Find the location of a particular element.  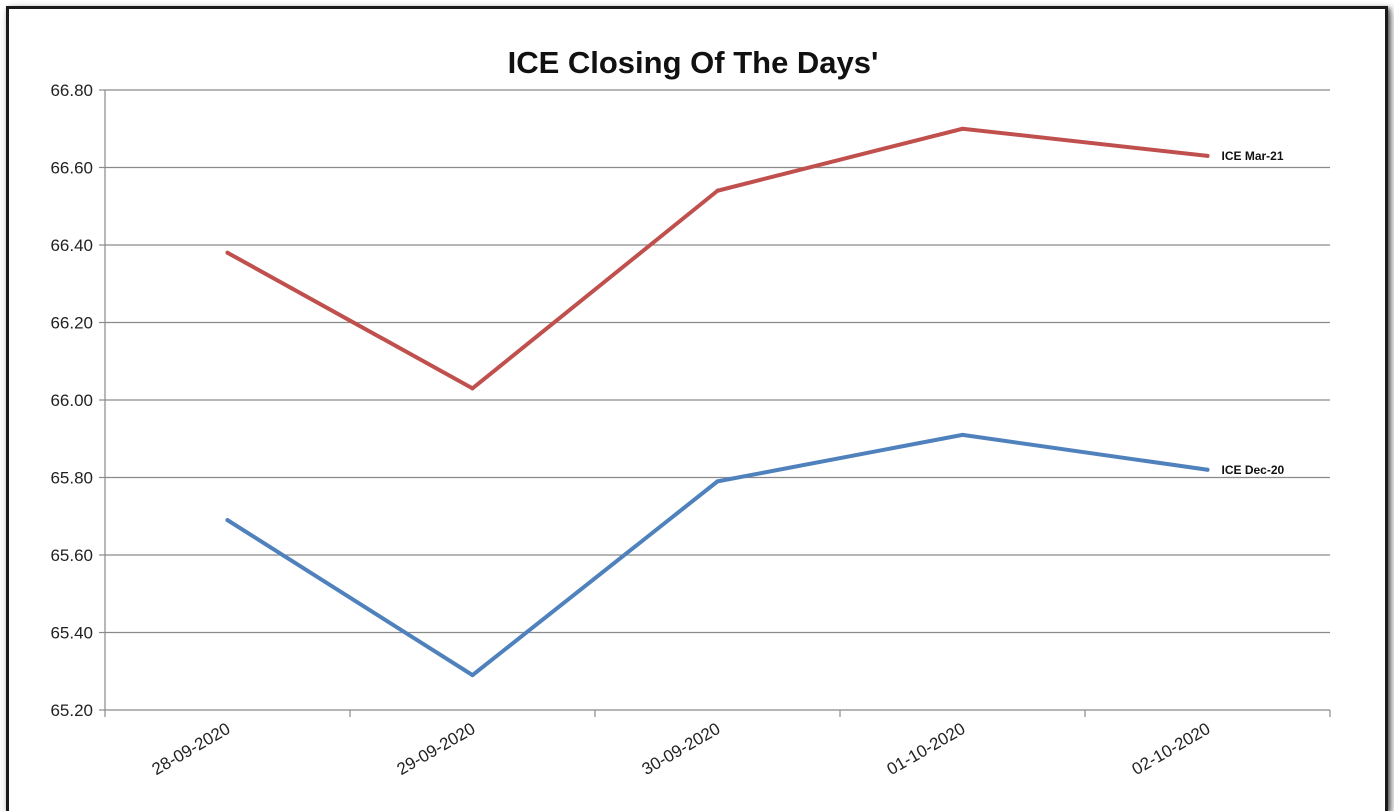

x-tick-label: 01-10-2020 is located at coordinates (926, 749).